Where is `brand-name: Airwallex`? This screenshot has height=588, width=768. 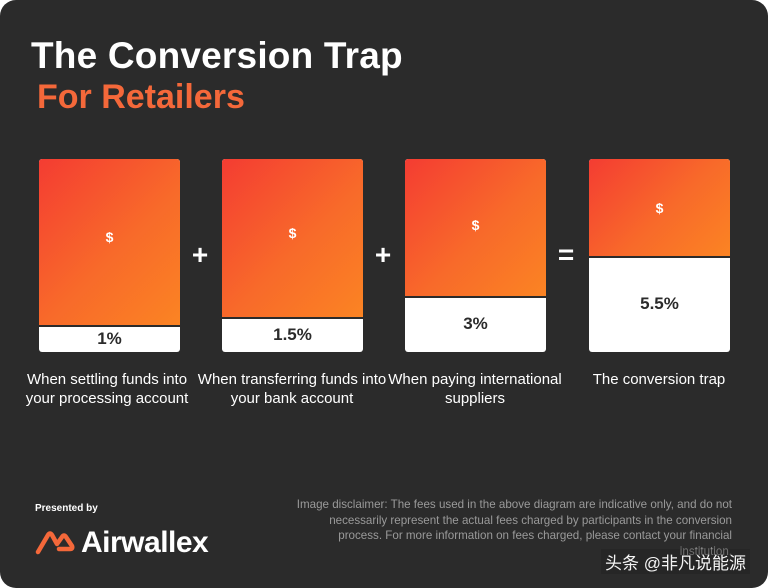
brand-name: Airwallex is located at coordinates (145, 542).